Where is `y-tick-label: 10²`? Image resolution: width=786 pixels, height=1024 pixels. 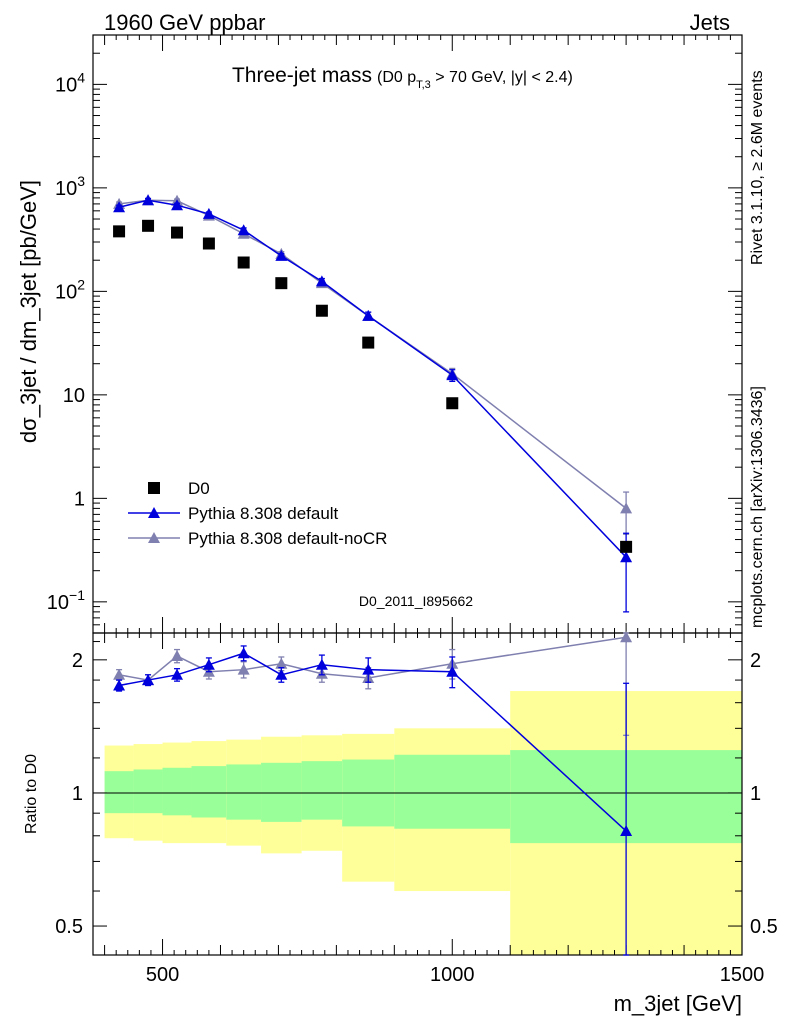 y-tick-label: 10² is located at coordinates (70, 289).